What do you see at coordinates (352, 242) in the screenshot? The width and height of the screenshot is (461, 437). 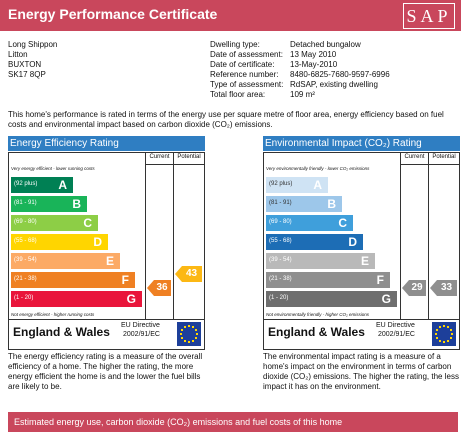 I see `band-letter: D` at bounding box center [352, 242].